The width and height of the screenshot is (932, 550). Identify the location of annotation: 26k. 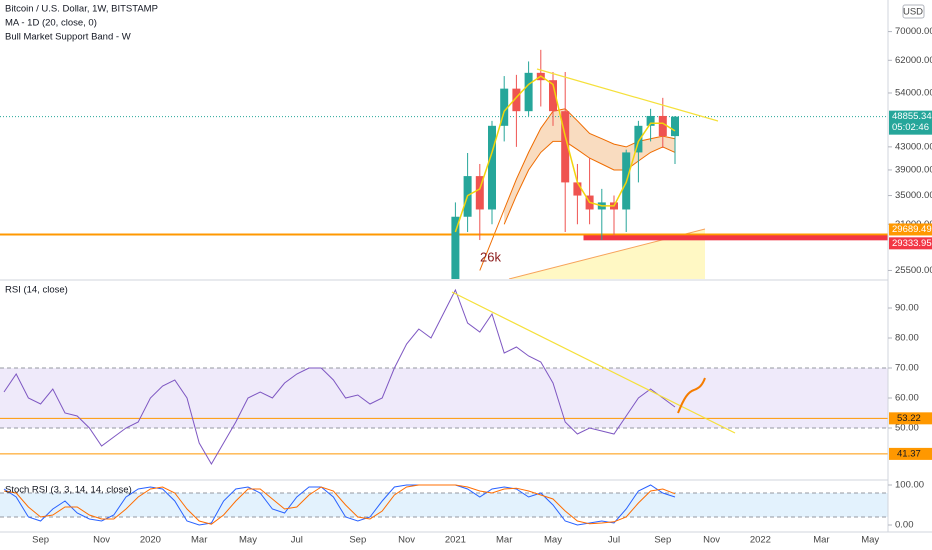
(490, 256).